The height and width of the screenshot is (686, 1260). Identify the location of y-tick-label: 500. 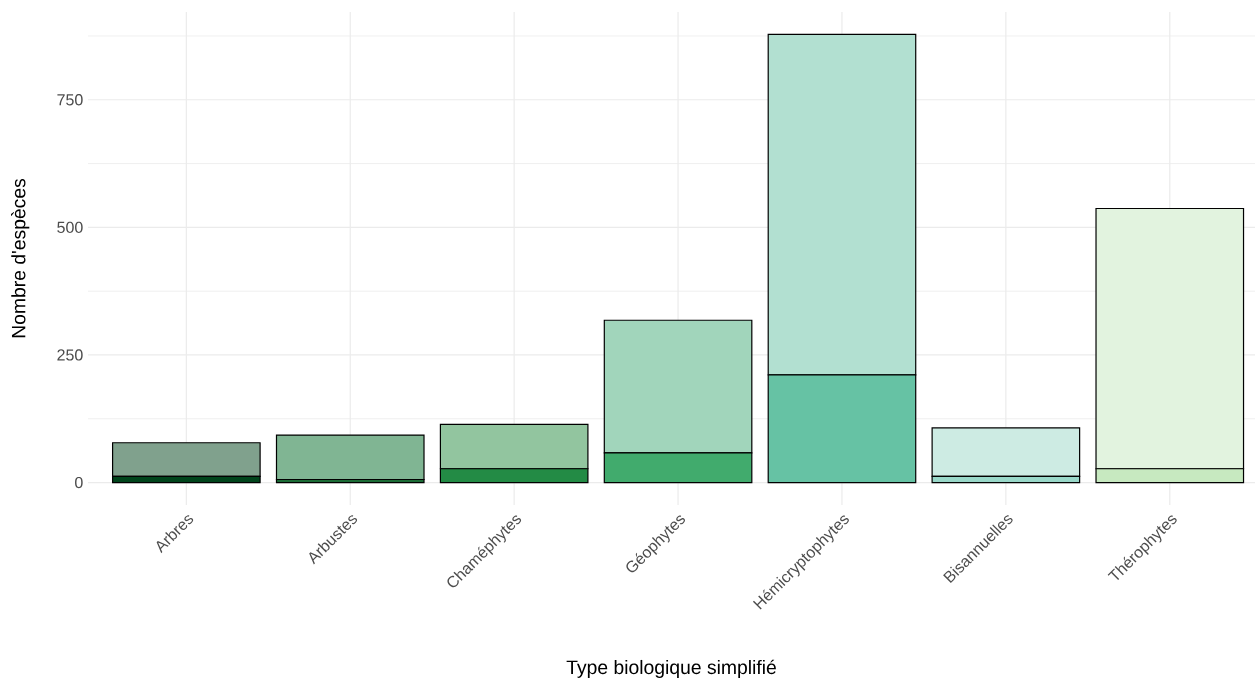
(70, 227).